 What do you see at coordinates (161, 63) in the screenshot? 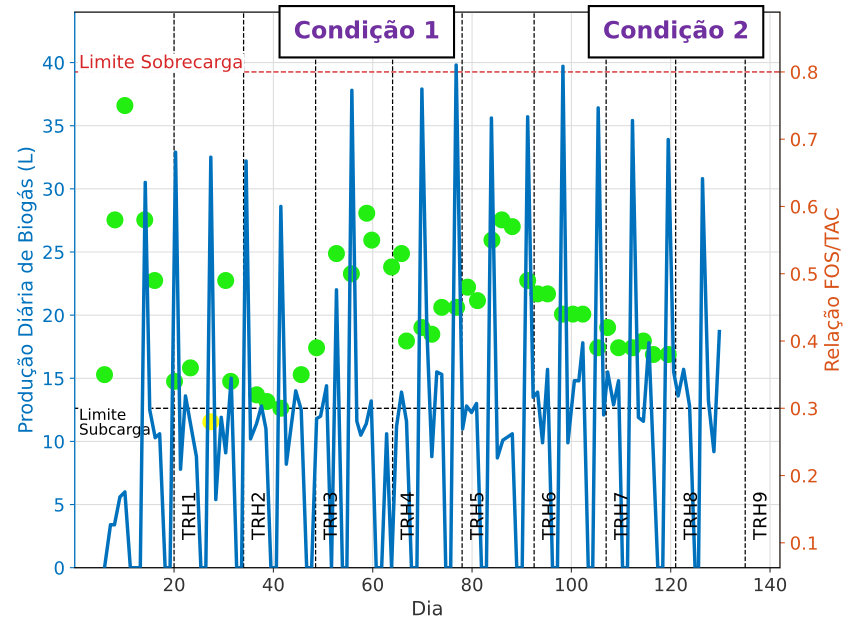
I see `ref-line-label: Limite Sobrecarga` at bounding box center [161, 63].